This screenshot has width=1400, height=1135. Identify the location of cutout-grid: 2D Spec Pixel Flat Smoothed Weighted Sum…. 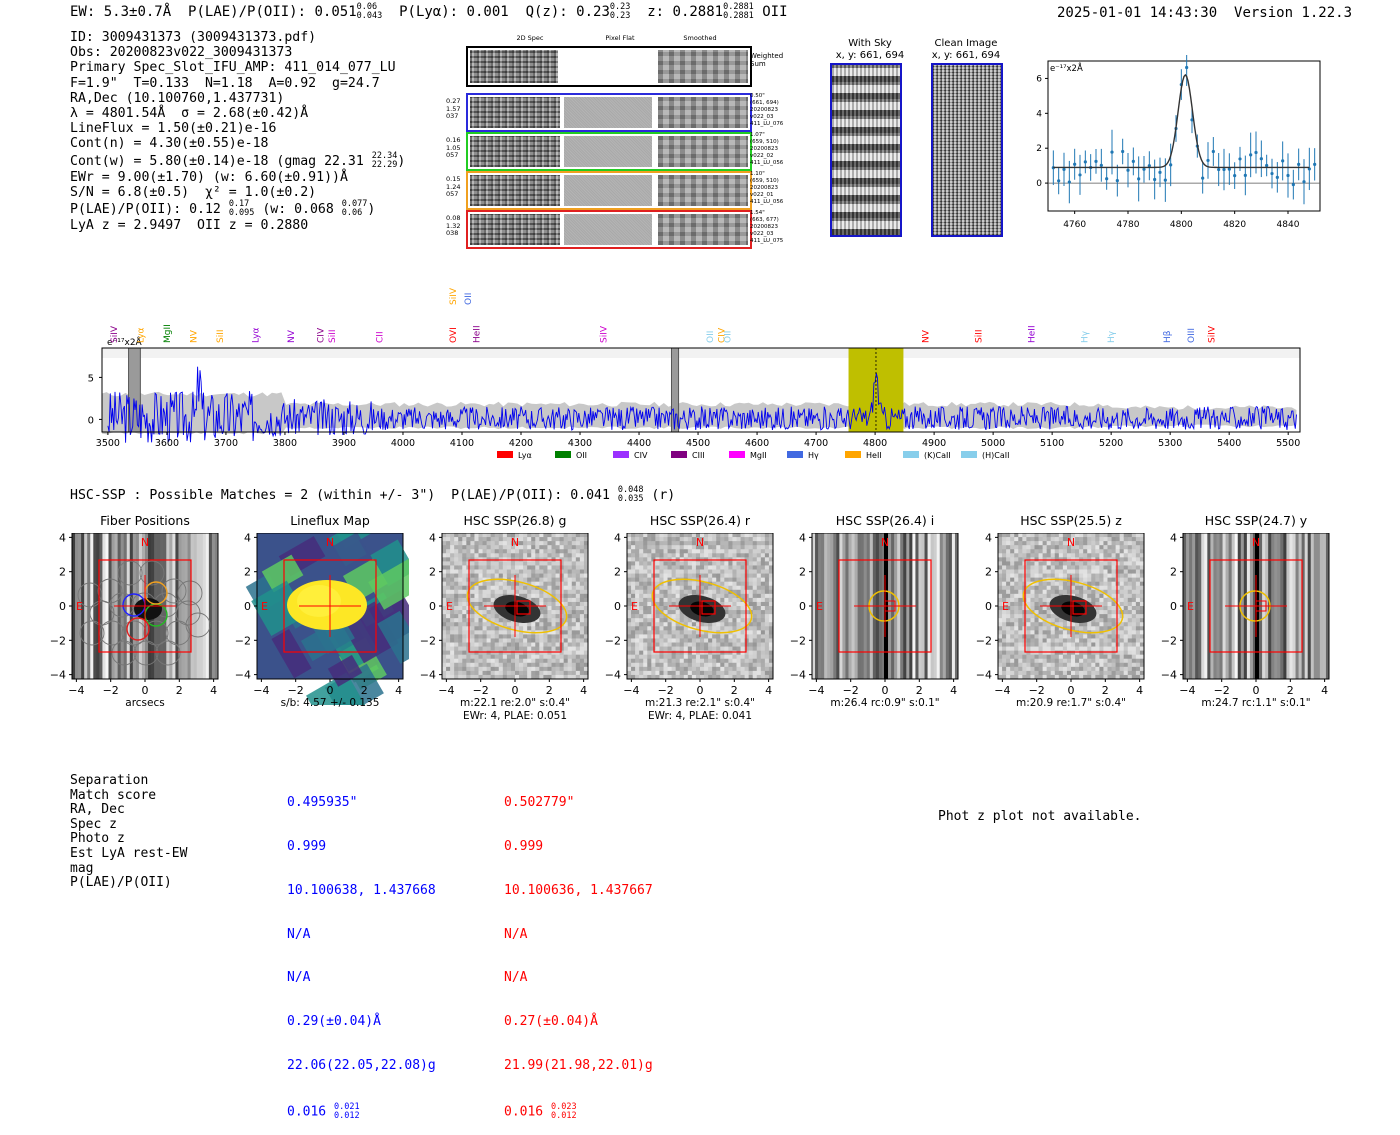
(610, 147).